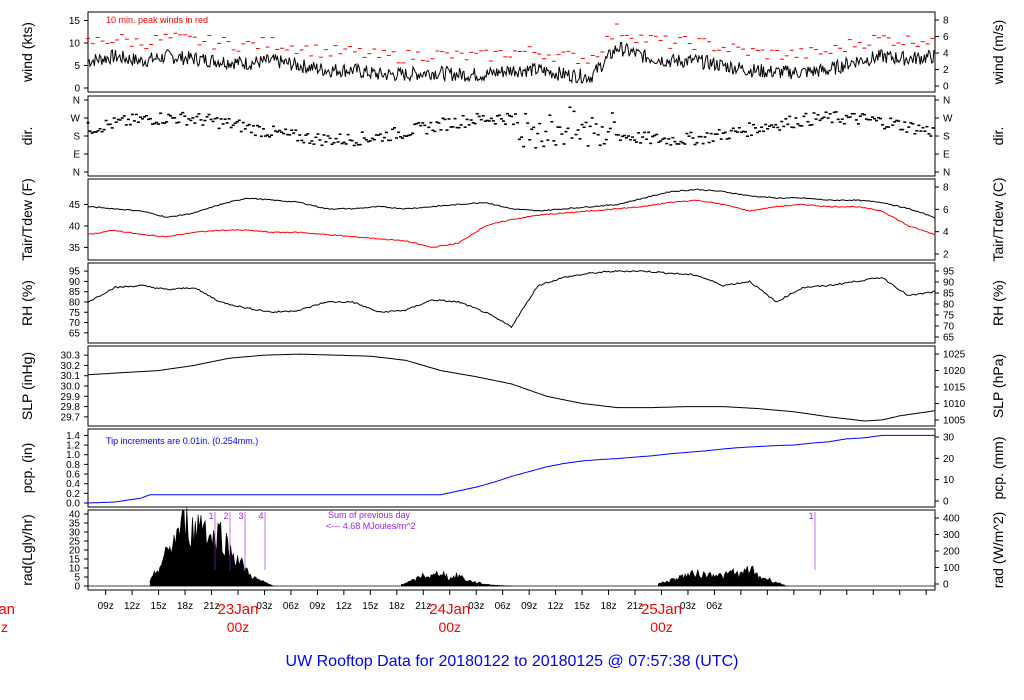 Image resolution: width=1024 pixels, height=700 pixels. What do you see at coordinates (73, 465) in the screenshot?
I see `precip-tick-label-left: 0.8` at bounding box center [73, 465].